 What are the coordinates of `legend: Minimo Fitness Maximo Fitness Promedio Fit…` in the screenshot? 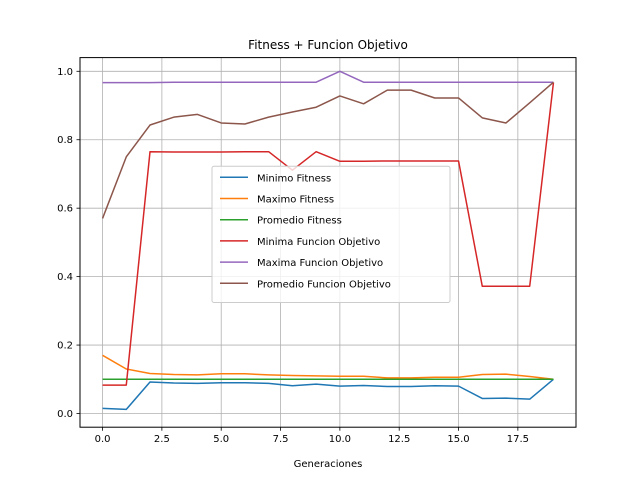 It's located at (331, 234).